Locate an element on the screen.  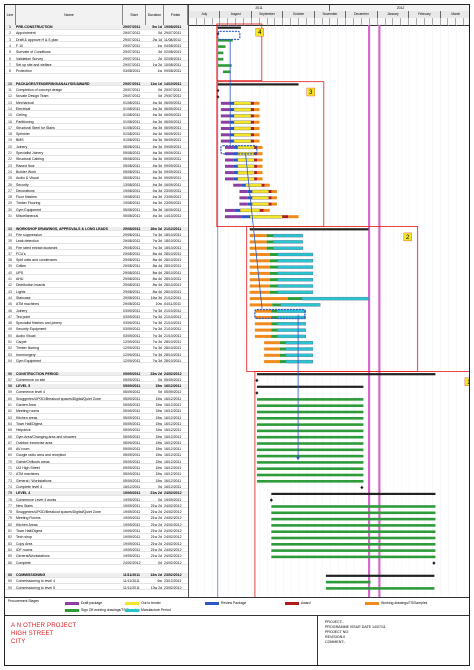
table-row: 82 Tech shop 19/09/2011 21w 2d 24/02/2012 is located at coordinates (96, 537).